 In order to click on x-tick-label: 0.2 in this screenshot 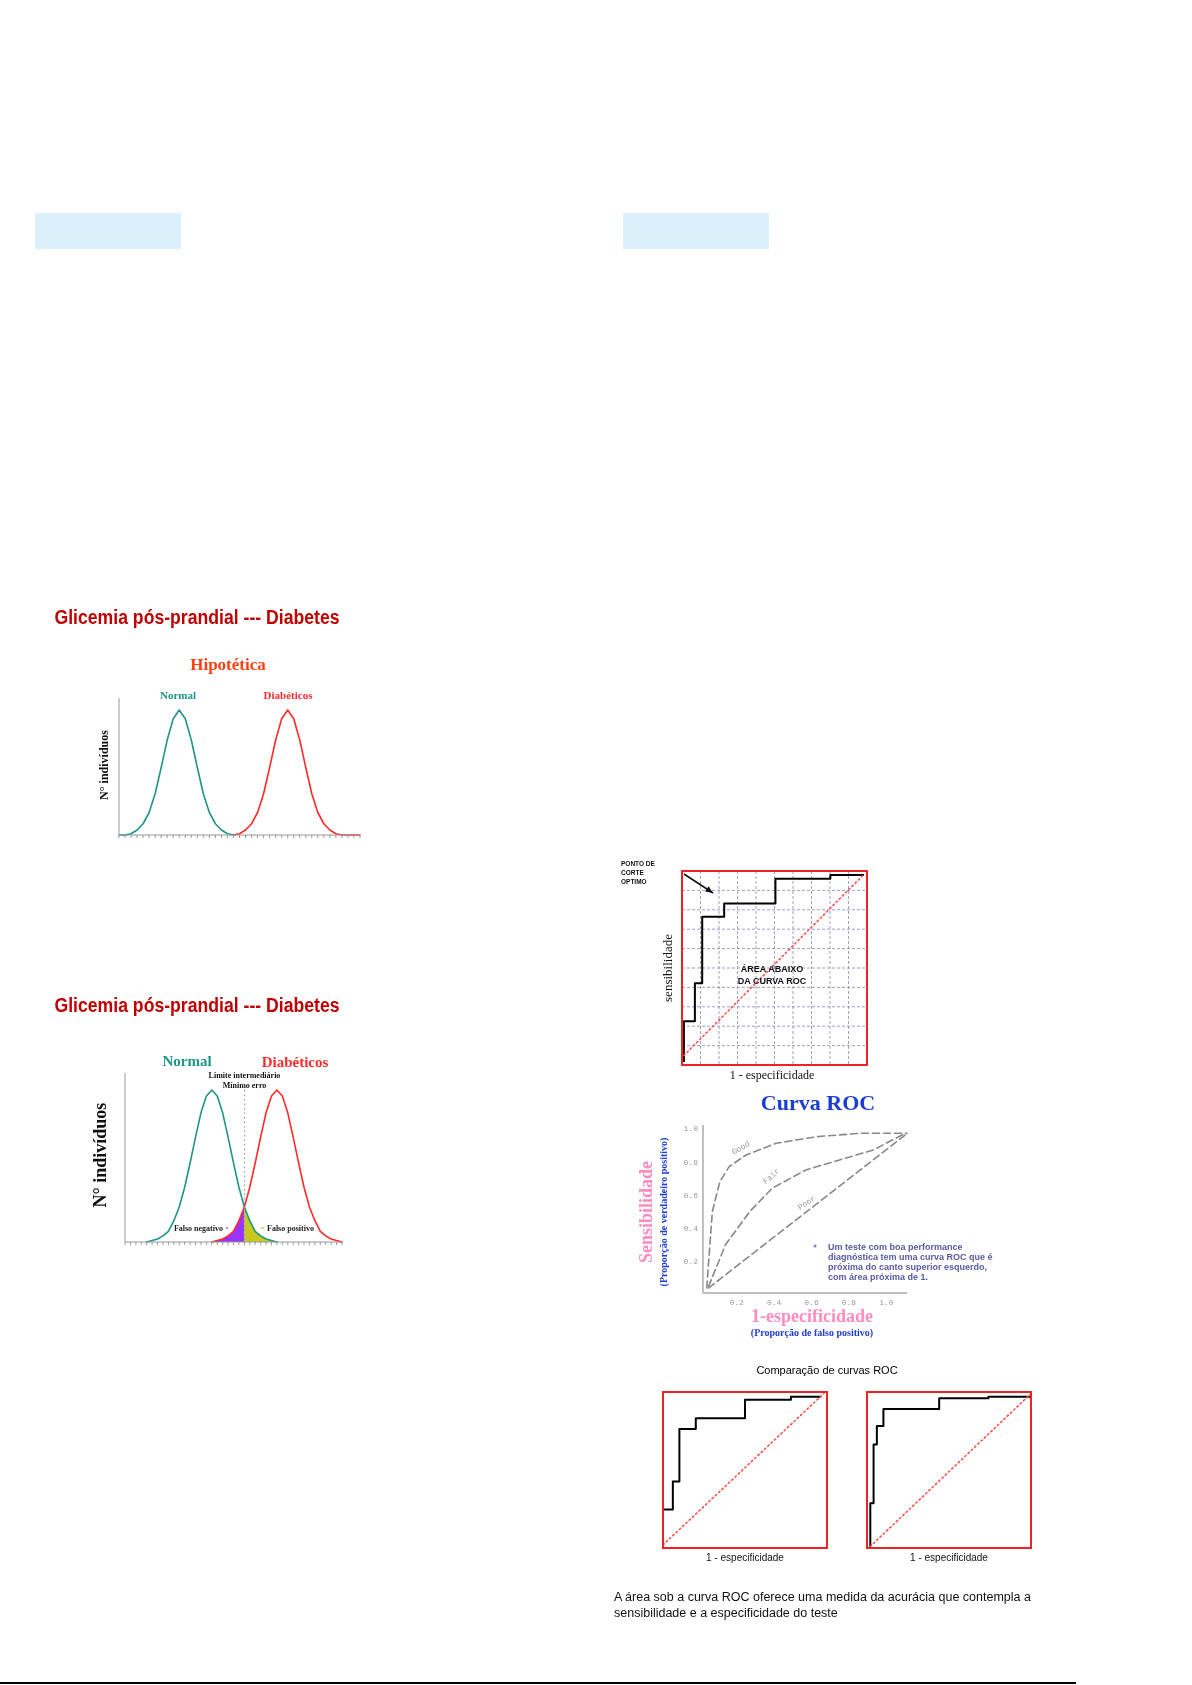, I will do `click(737, 1302)`.